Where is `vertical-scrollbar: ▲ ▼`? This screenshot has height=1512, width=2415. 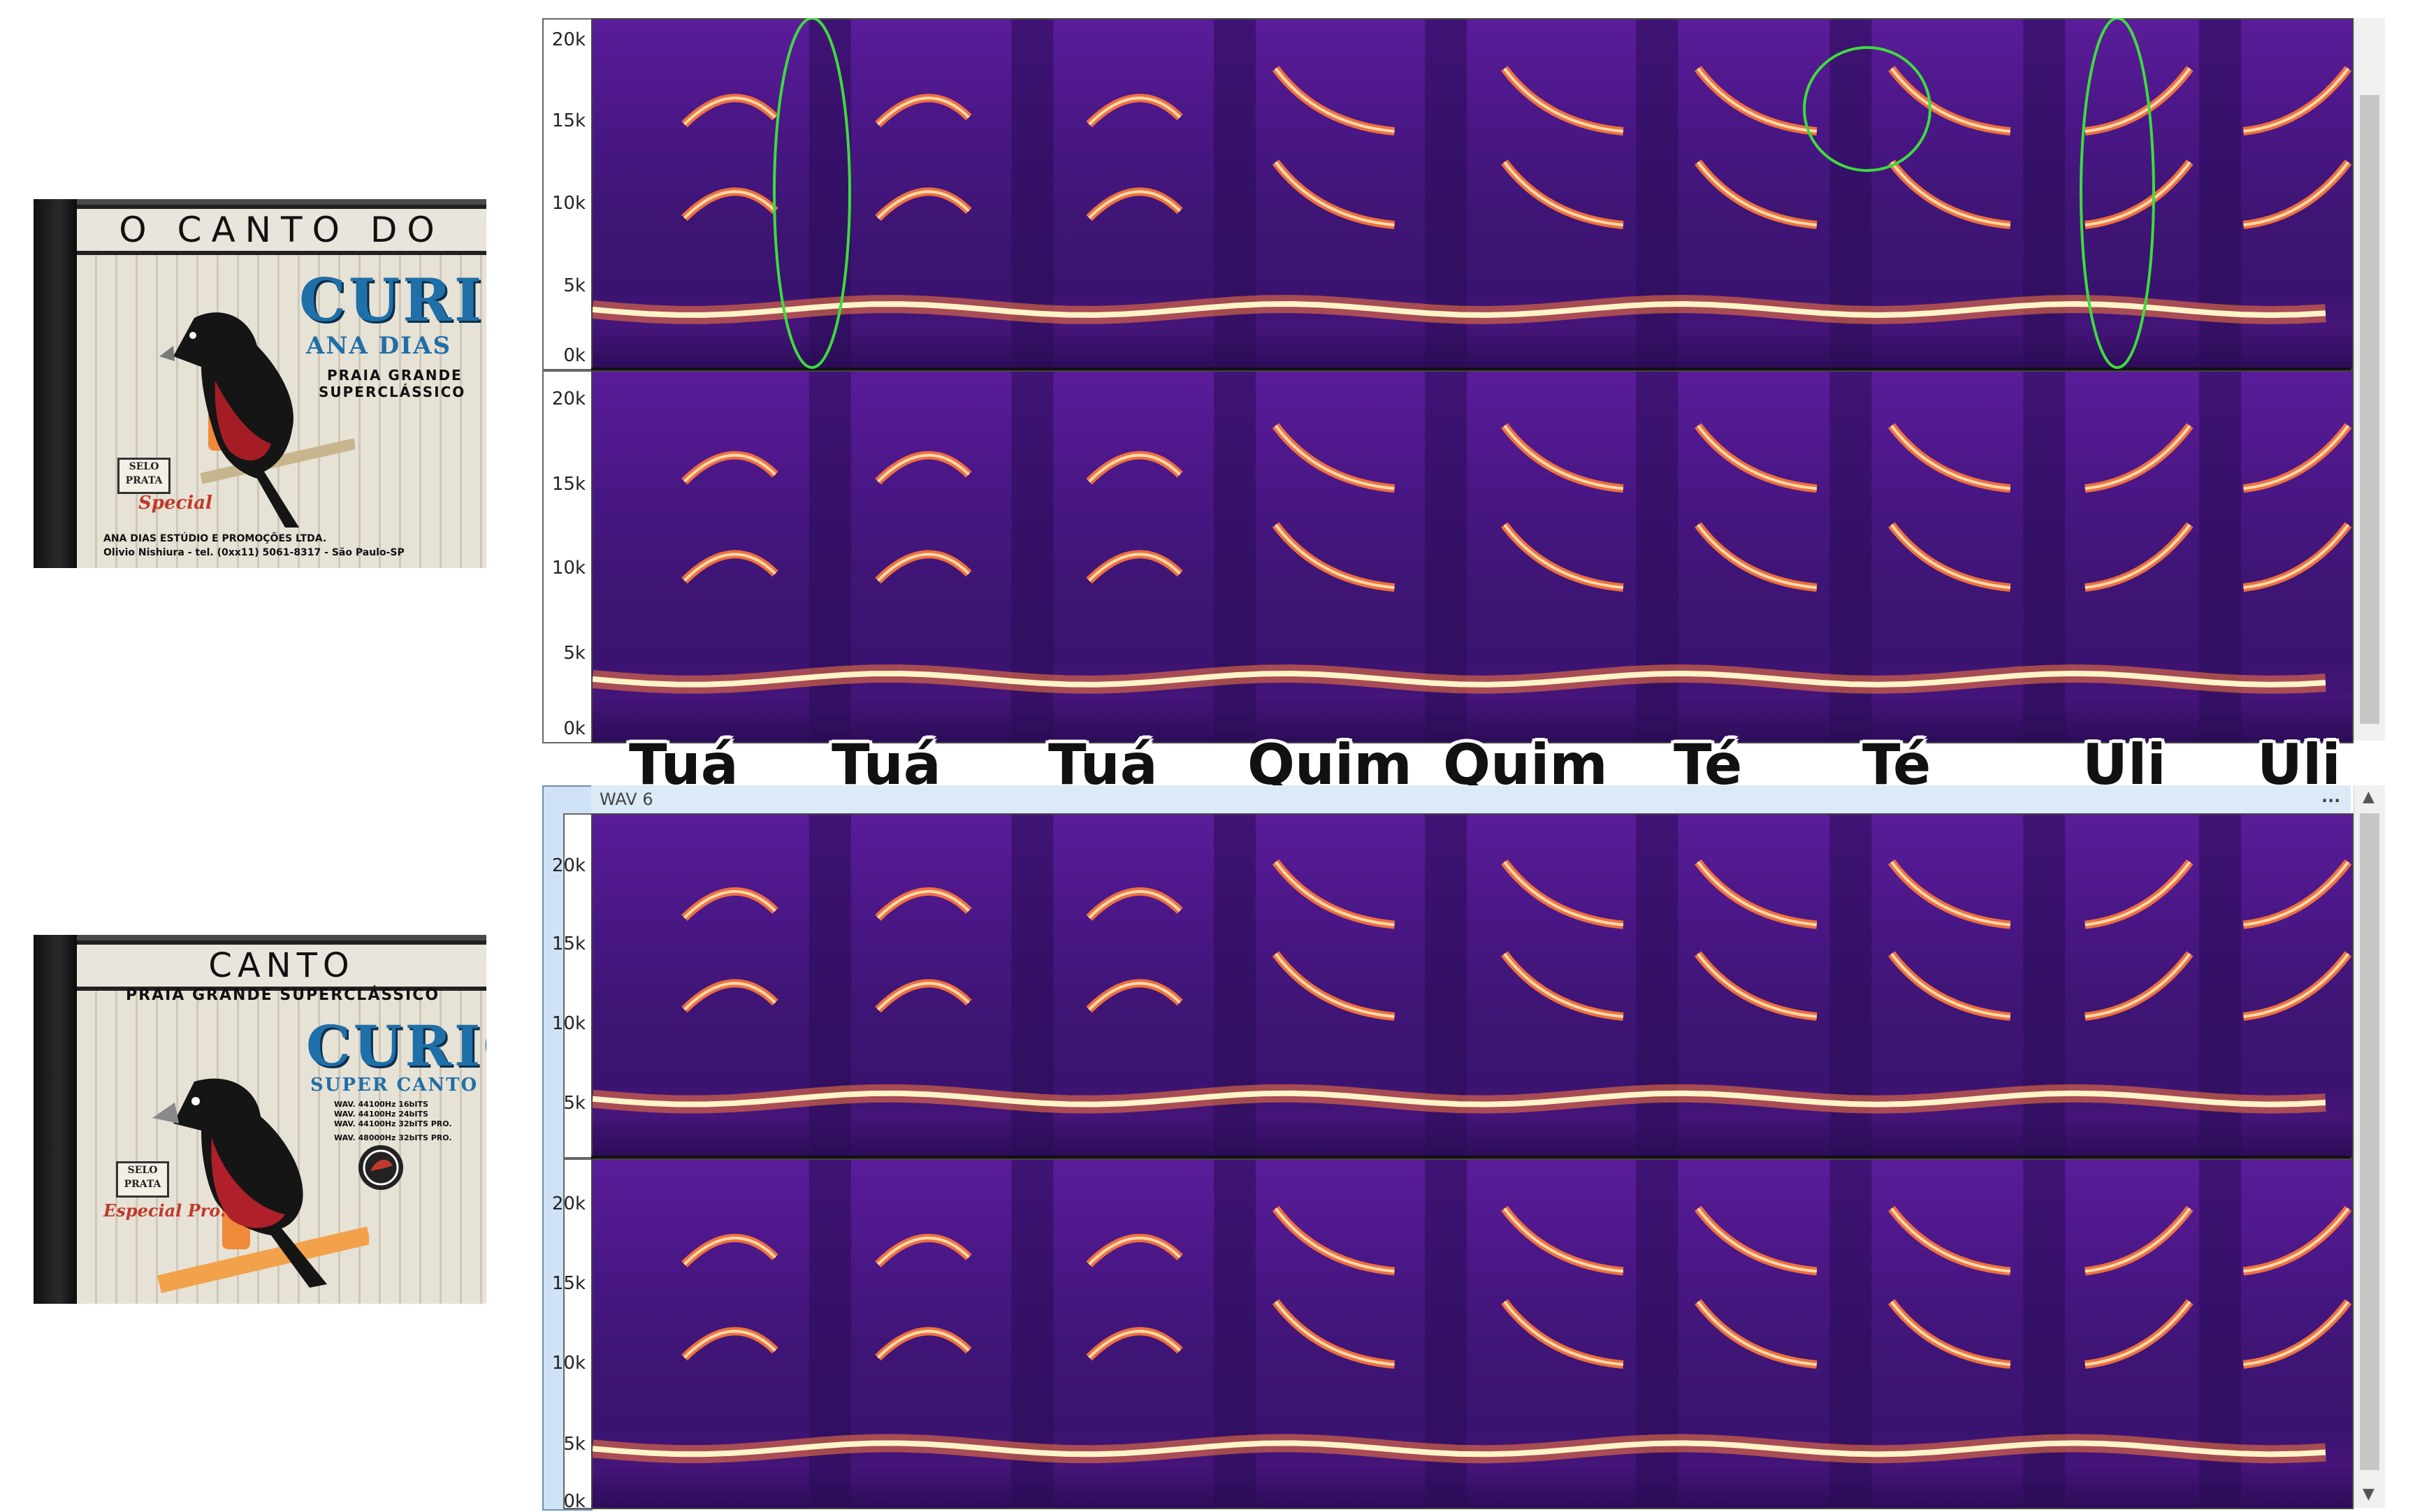
vertical-scrollbar: ▲ ▼ is located at coordinates (2369, 1146).